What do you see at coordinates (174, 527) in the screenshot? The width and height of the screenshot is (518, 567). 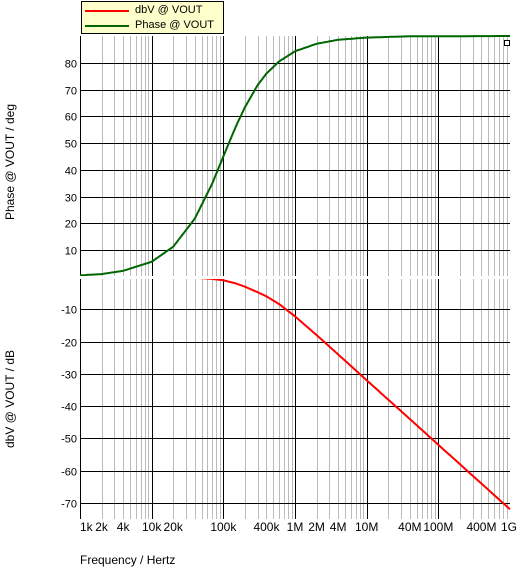 I see `x-tick-label: 20k` at bounding box center [174, 527].